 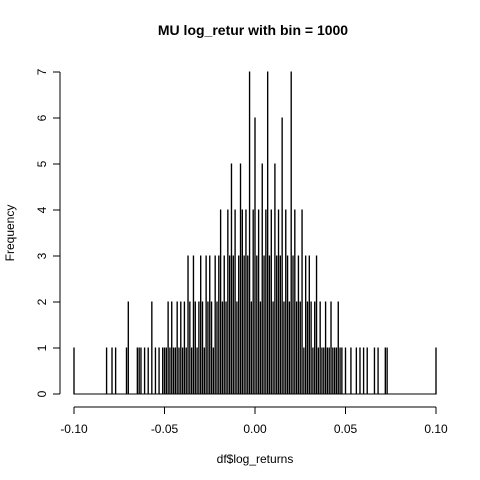 What do you see at coordinates (42, 393) in the screenshot?
I see `y-tick-label: 0` at bounding box center [42, 393].